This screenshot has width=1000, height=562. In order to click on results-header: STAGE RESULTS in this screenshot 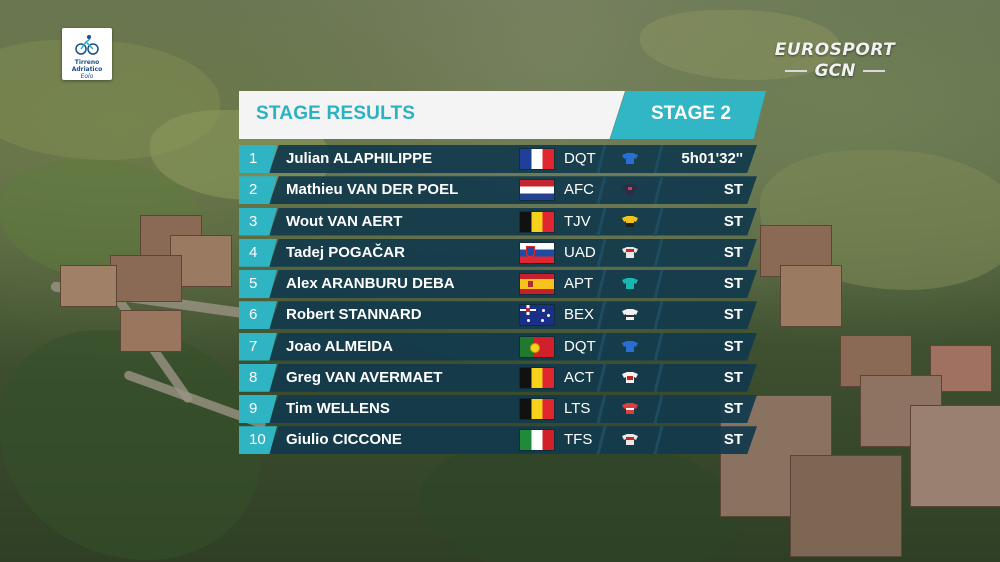, I will do `click(432, 115)`.